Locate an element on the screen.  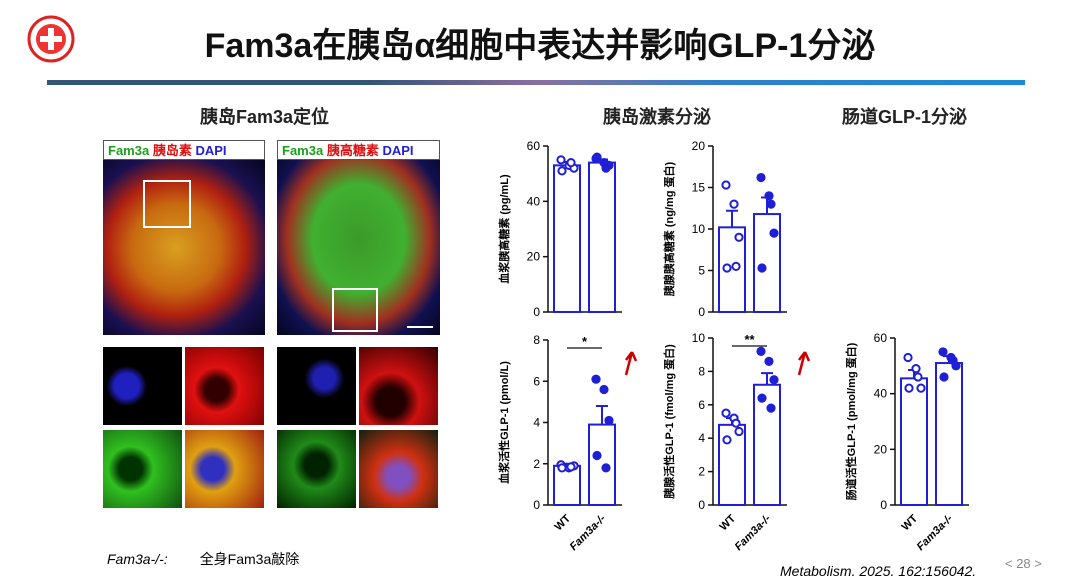
stain-label: 胰岛素 is located at coordinates (172, 150).